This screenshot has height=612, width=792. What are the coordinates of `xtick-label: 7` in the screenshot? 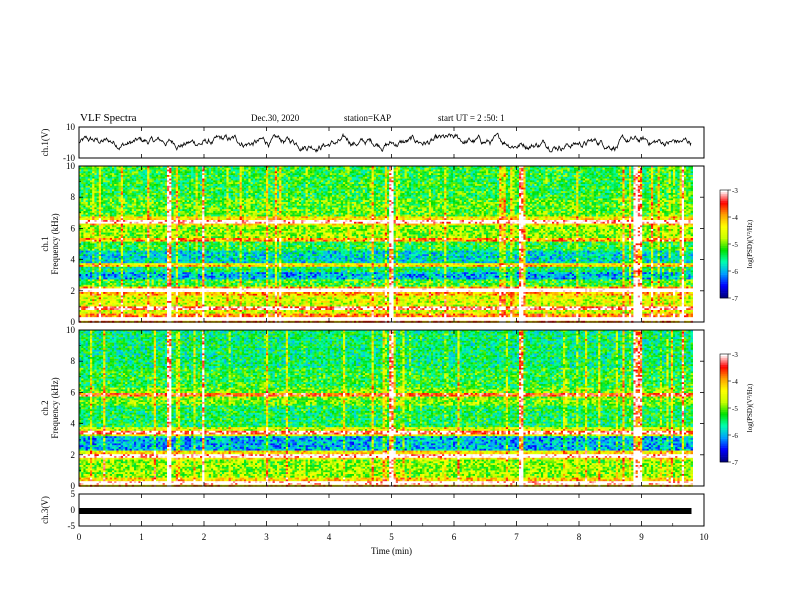 It's located at (516, 537).